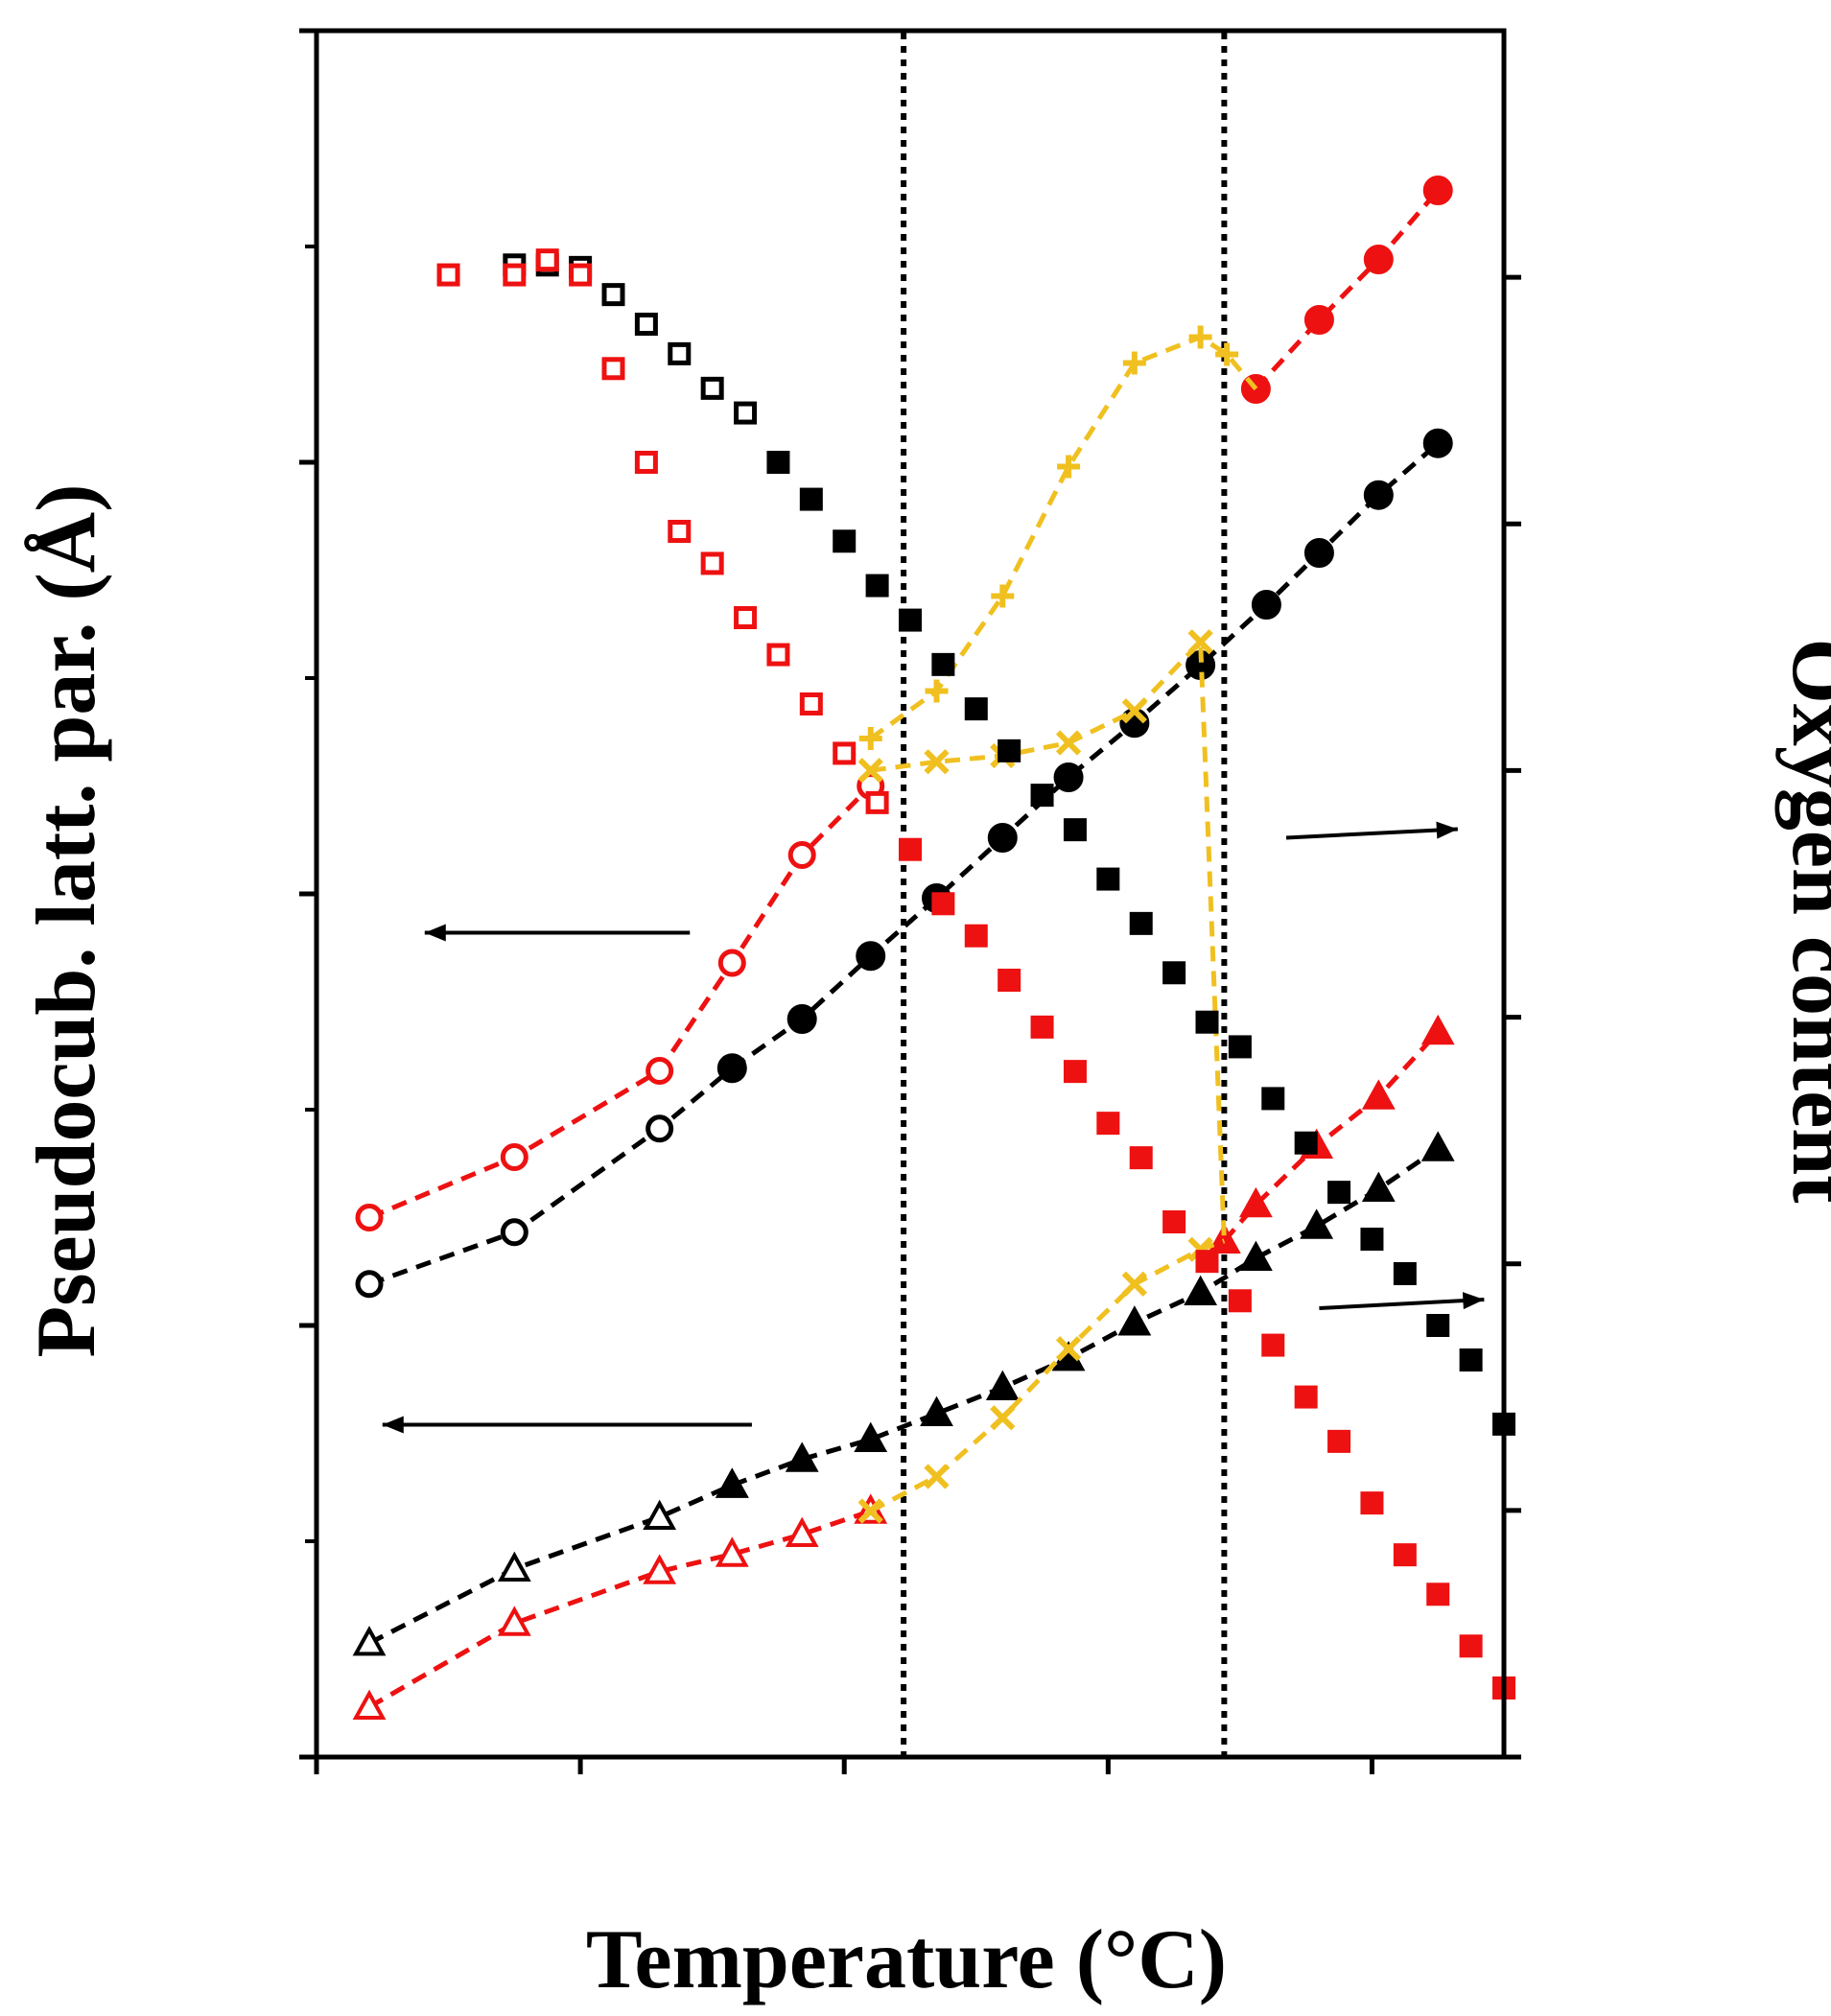 Image resolution: width=1831 pixels, height=2016 pixels. I want to click on y-axis-left-title-prefix: Pseudocub. latt. par. (, so click(66, 965).